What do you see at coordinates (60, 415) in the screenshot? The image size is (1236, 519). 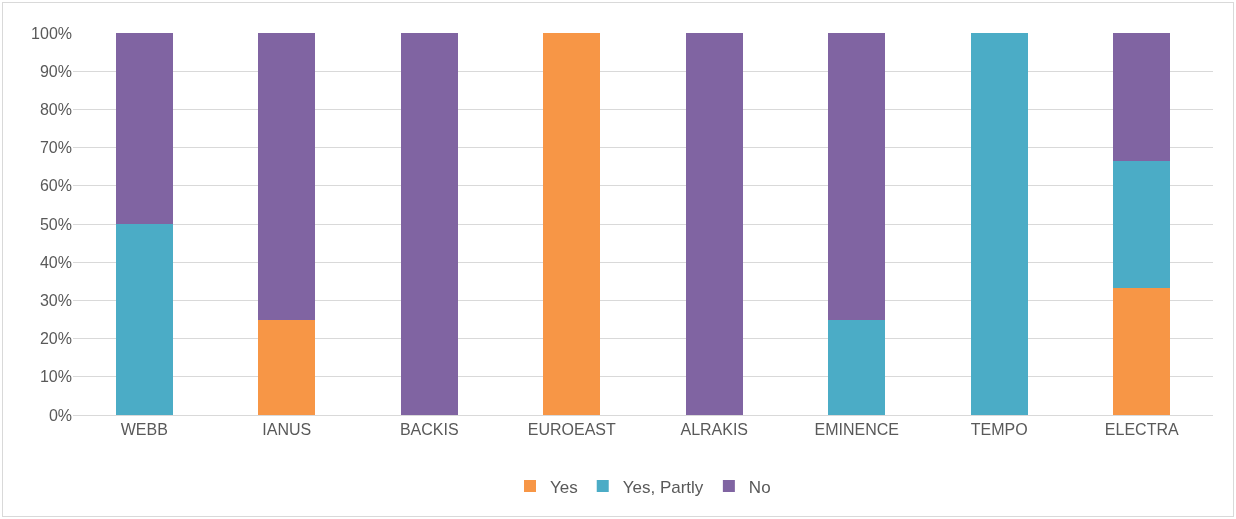 I see `y-tick-label: 0%` at bounding box center [60, 415].